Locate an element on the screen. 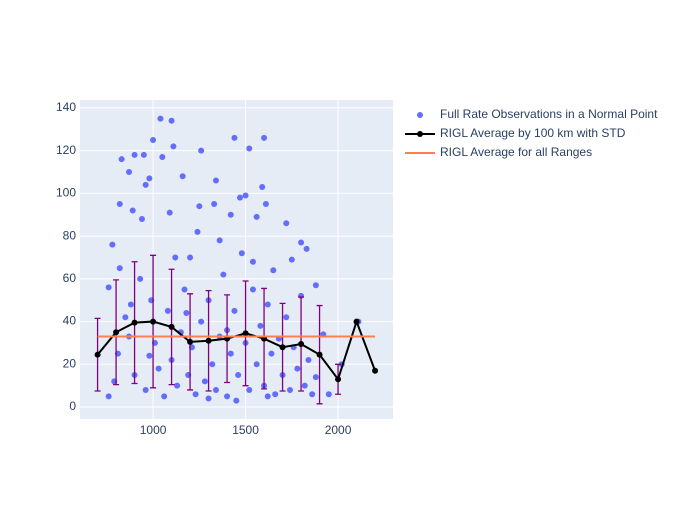 The width and height of the screenshot is (700, 505). y-tick-label: 80 is located at coordinates (70, 235).